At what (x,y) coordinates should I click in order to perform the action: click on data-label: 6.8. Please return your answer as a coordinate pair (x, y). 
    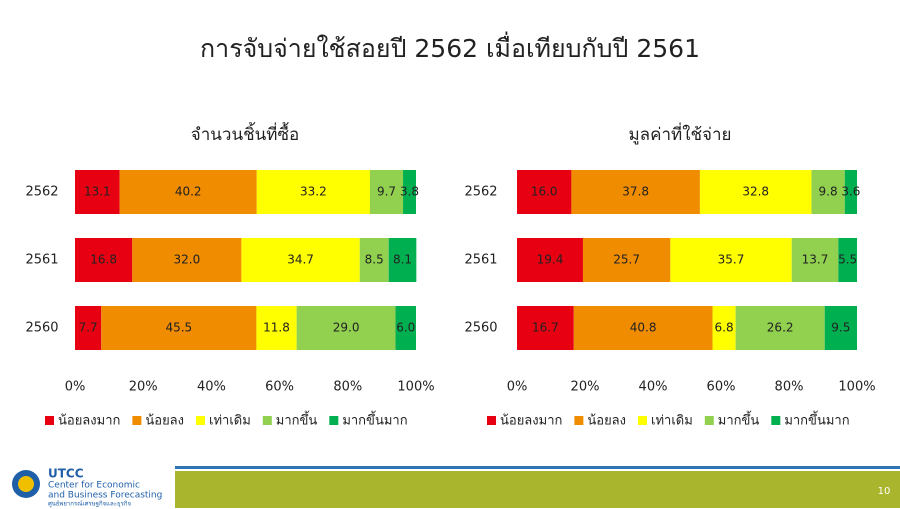
    Looking at the image, I should click on (724, 328).